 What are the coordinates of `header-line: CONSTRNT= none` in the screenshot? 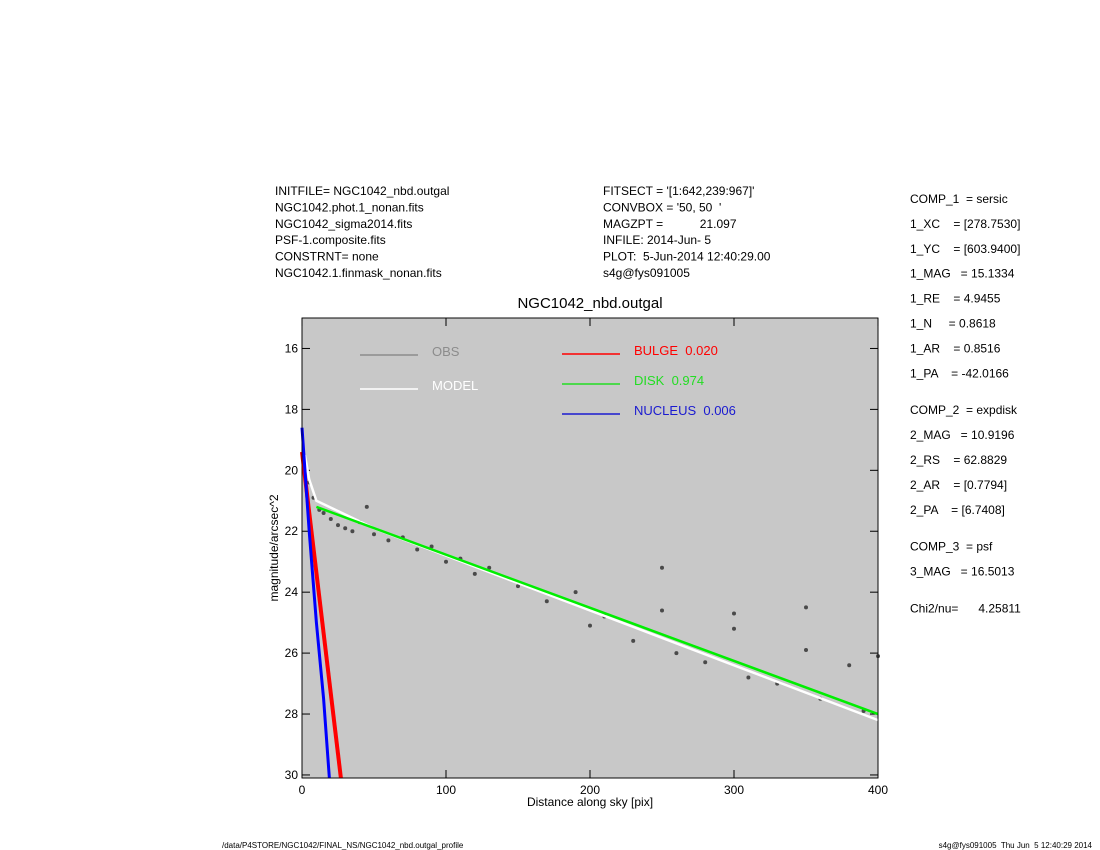 It's located at (327, 257).